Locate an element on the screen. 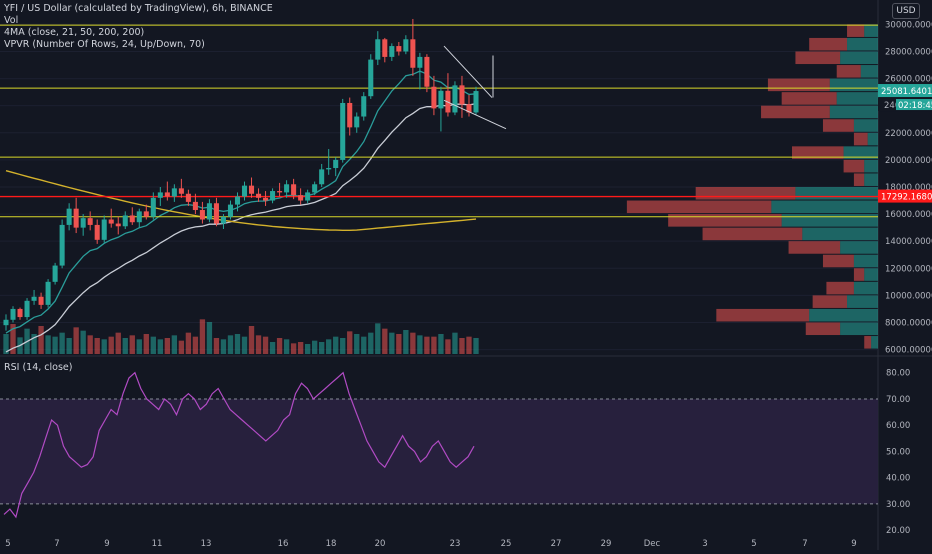  time-axis-label: 16 is located at coordinates (283, 544).